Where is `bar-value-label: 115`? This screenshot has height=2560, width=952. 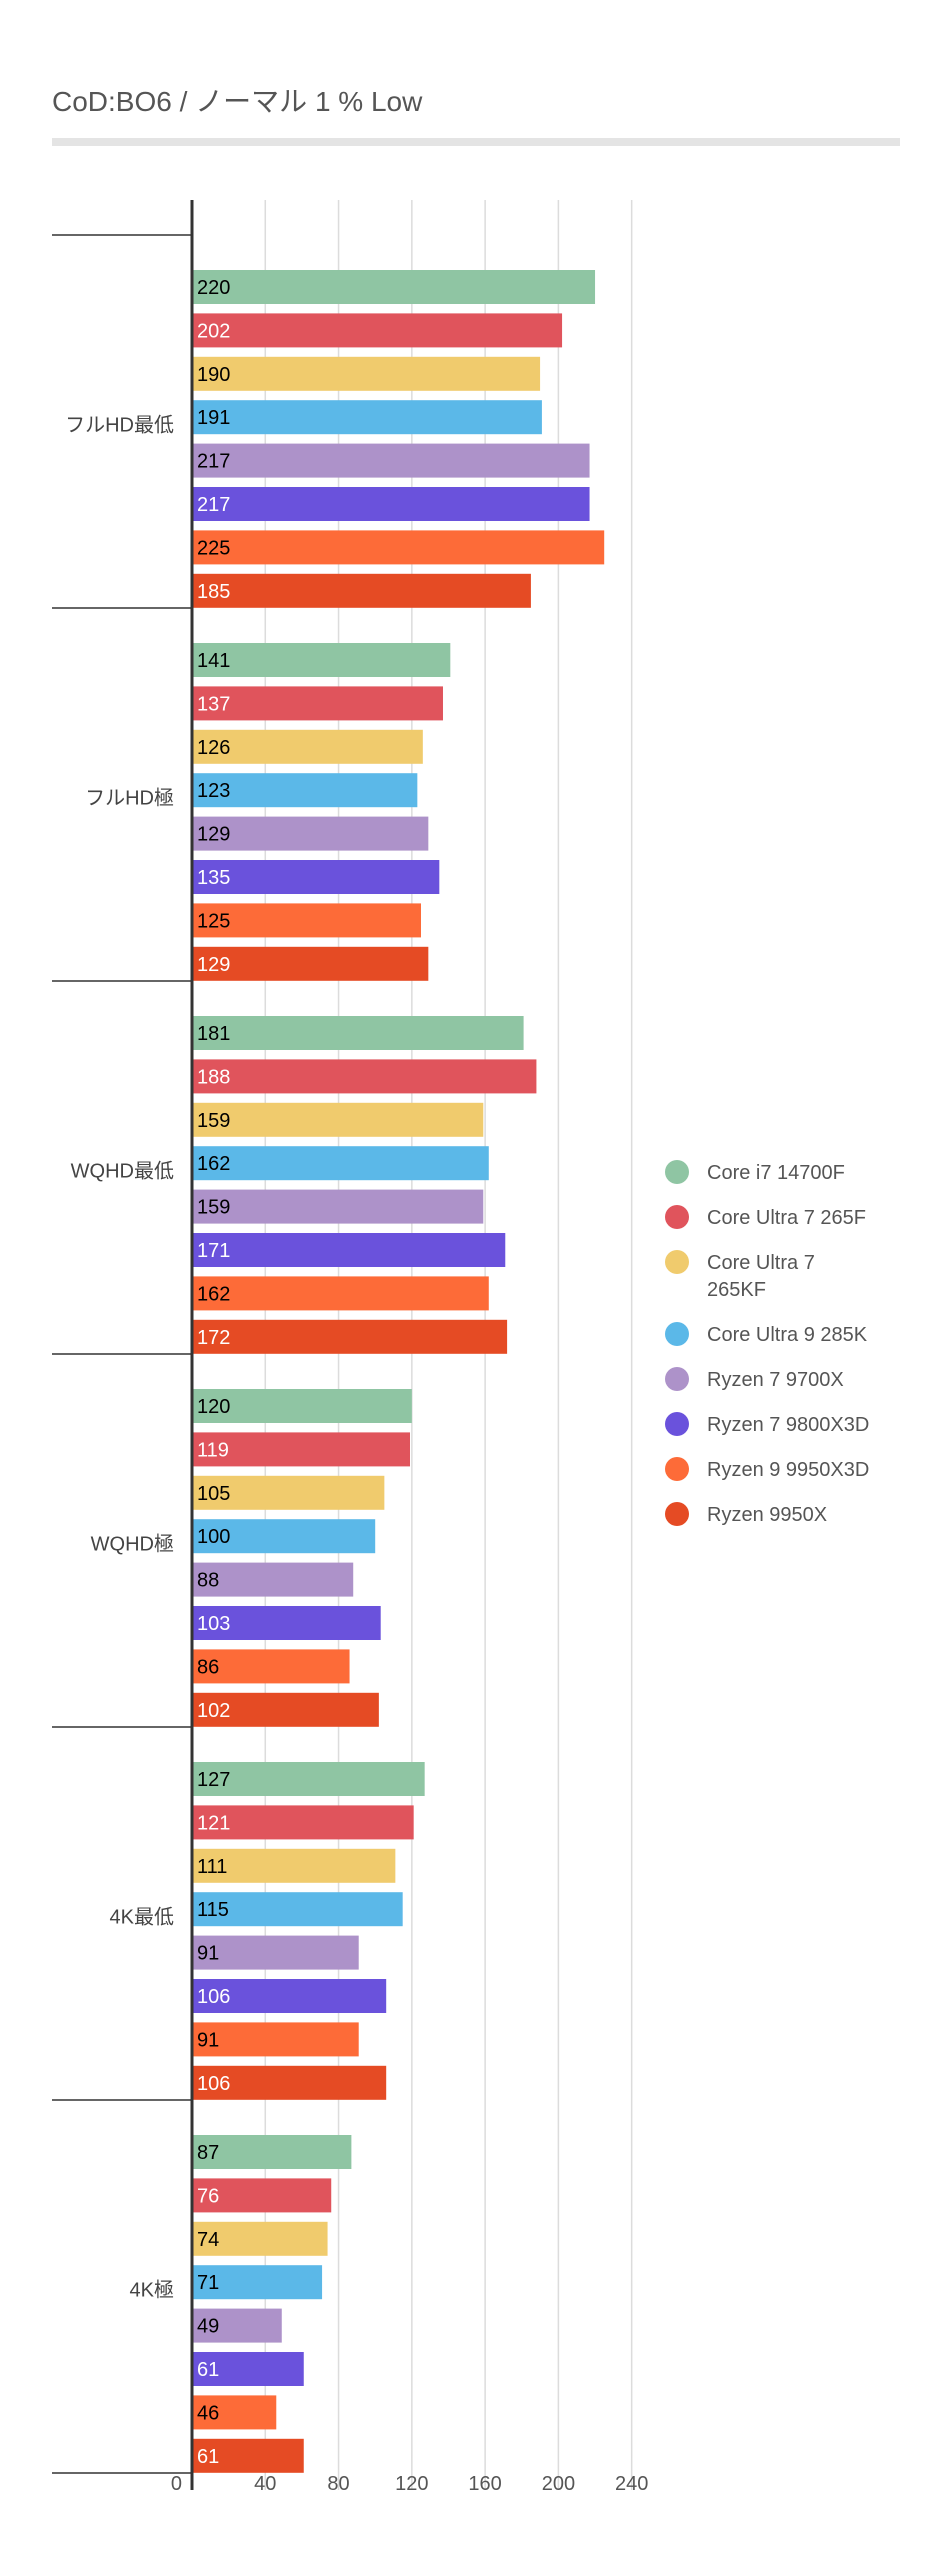
bar-value-label: 115 is located at coordinates (213, 1910).